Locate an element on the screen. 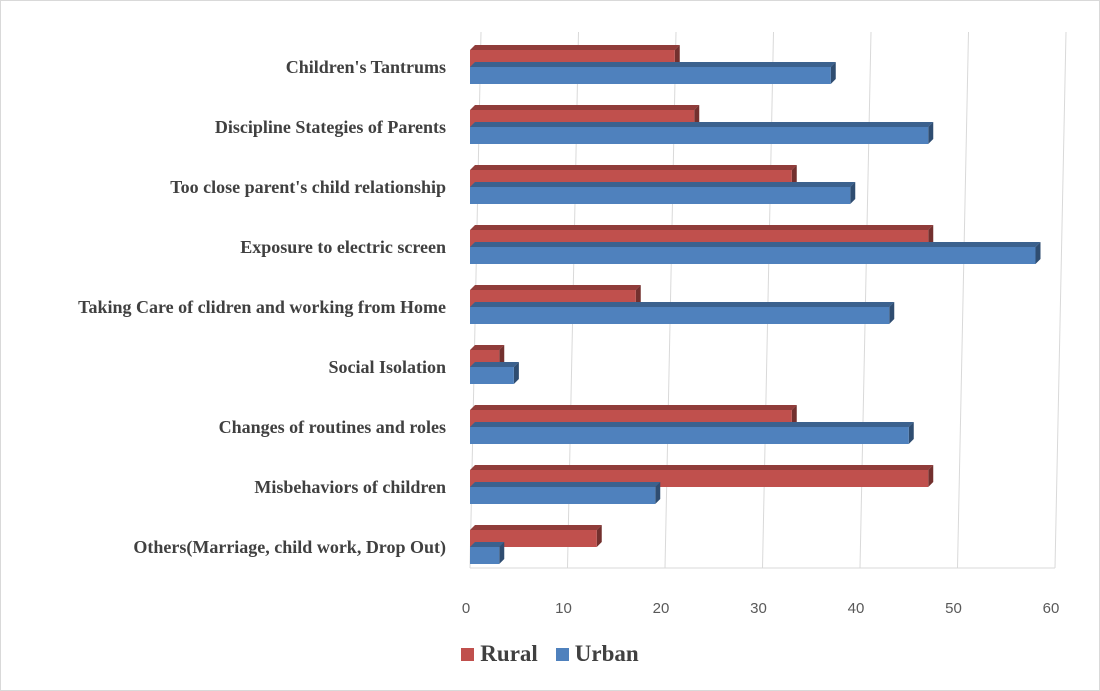  x-tick-label: 20 is located at coordinates (661, 608).